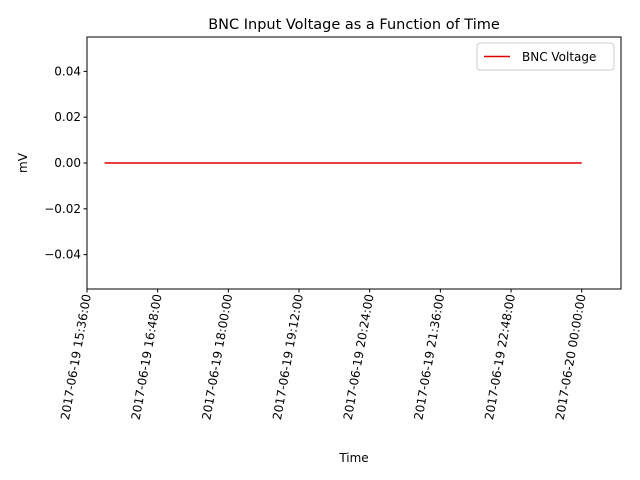  I want to click on legend: BNC Voltage, so click(545, 56).